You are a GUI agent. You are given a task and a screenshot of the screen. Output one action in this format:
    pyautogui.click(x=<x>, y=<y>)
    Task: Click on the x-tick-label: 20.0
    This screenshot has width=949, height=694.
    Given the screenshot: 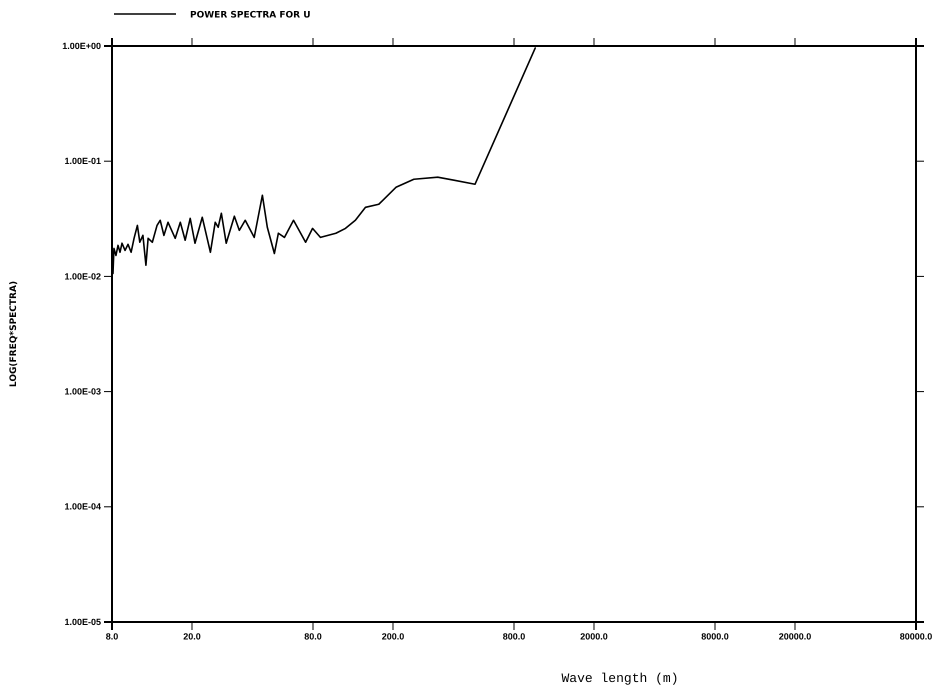 What is the action you would take?
    pyautogui.click(x=192, y=636)
    